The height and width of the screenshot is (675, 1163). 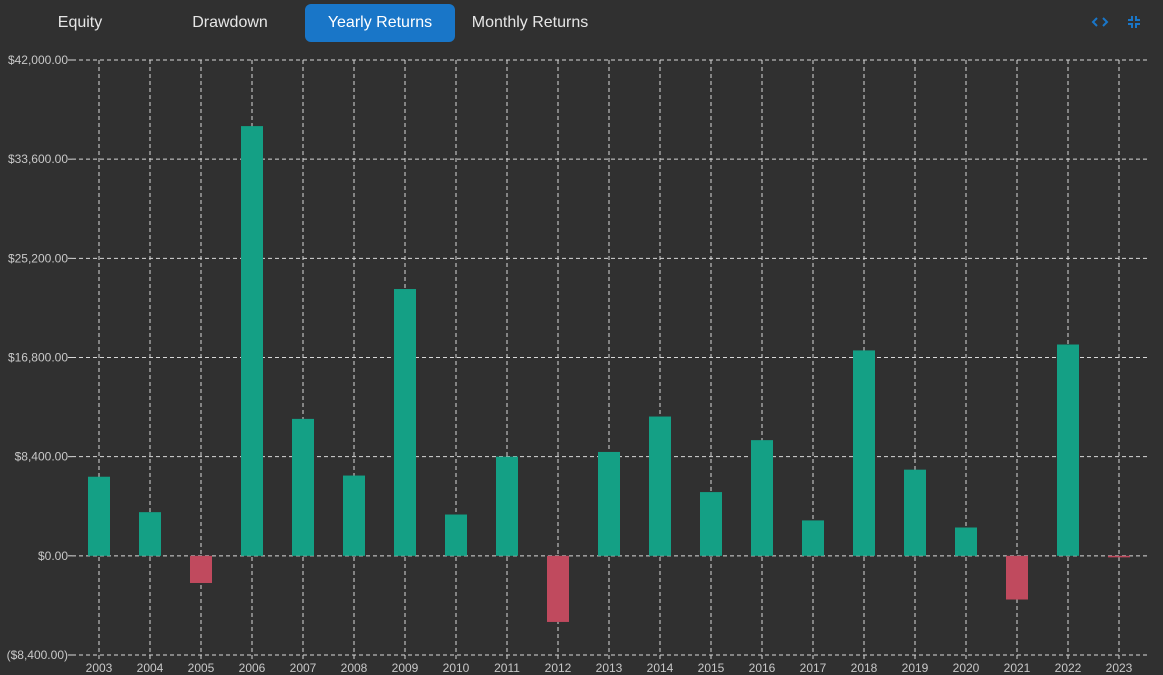 I want to click on x-tick-label: 2013, so click(x=609, y=668).